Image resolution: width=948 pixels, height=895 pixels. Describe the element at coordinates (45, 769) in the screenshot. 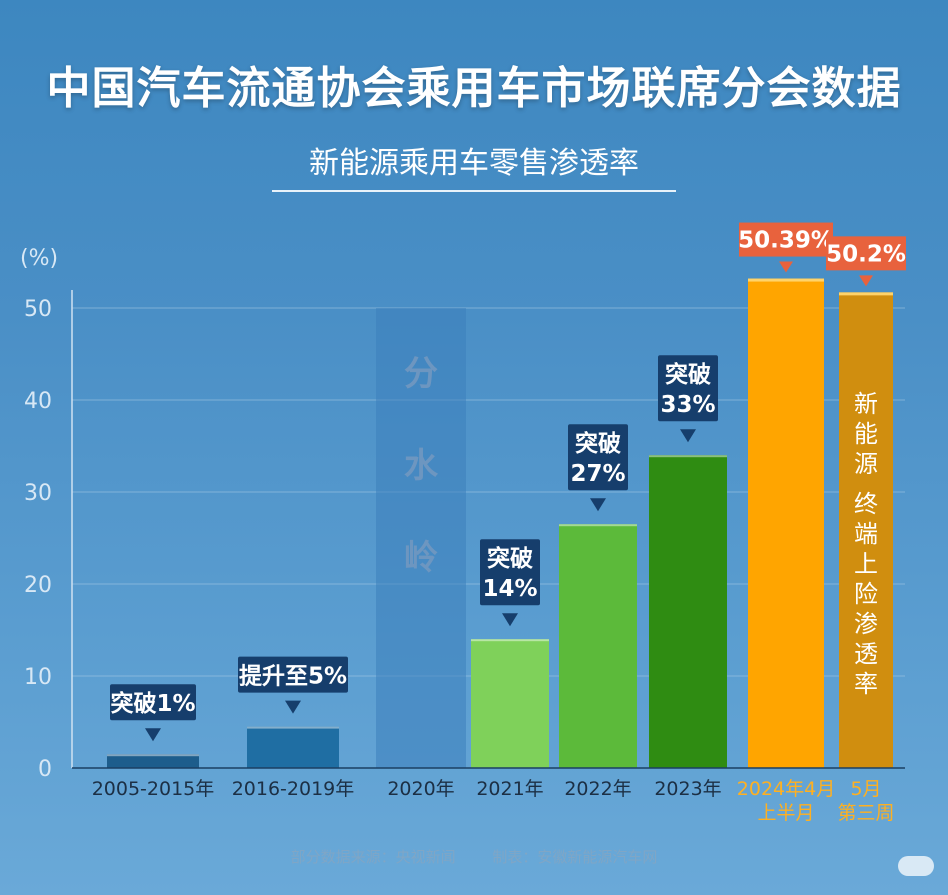

I see `y-tick-label: 0` at that location.